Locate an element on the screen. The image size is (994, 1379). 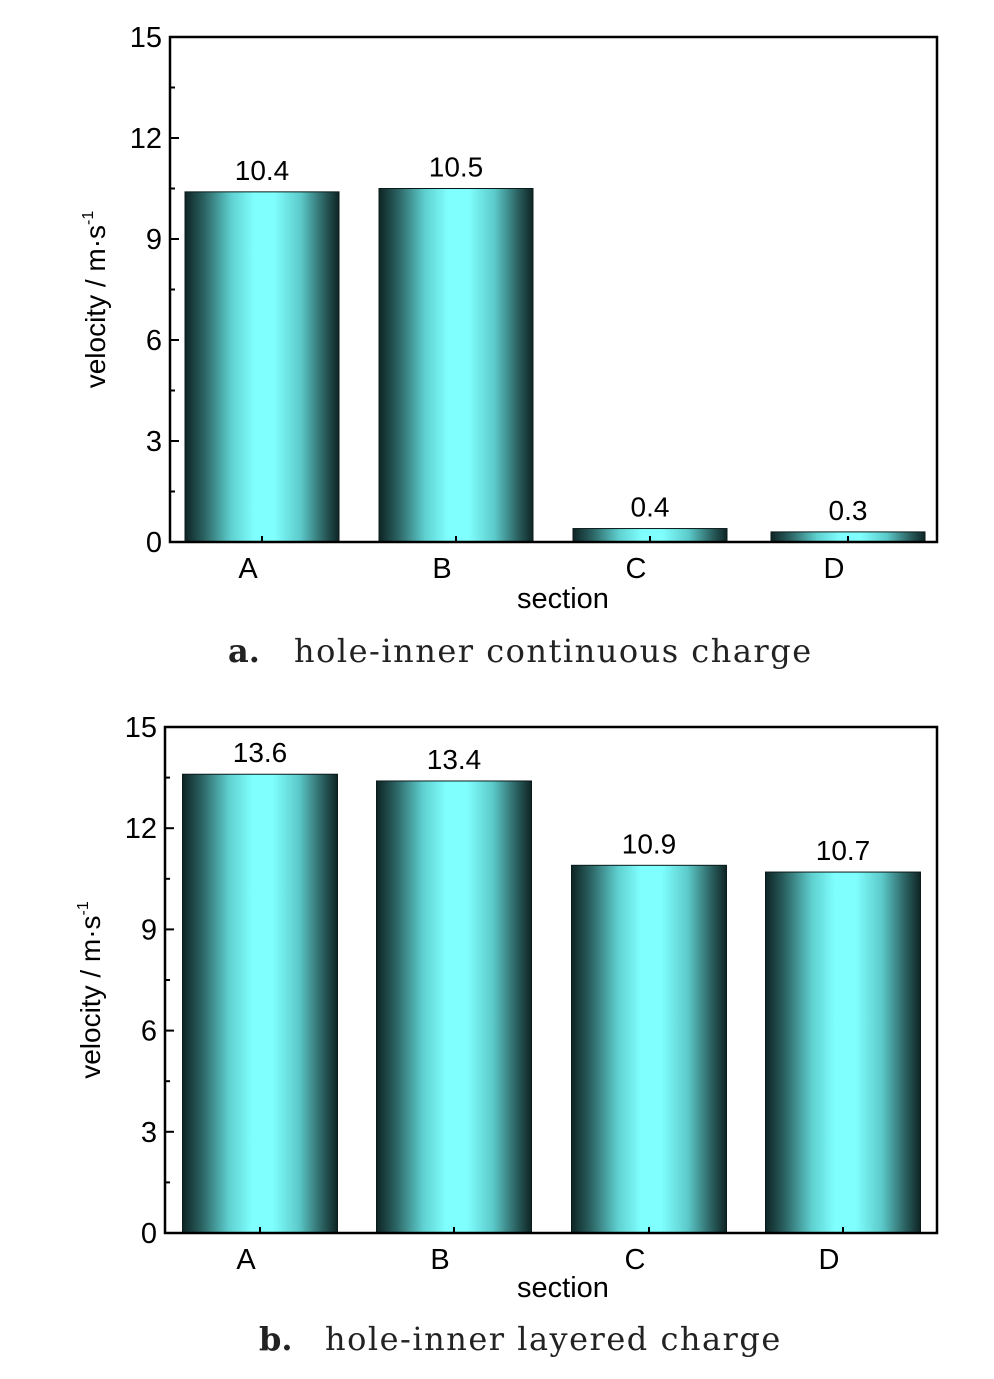
data-label-B: 13.4 is located at coordinates (454, 759).